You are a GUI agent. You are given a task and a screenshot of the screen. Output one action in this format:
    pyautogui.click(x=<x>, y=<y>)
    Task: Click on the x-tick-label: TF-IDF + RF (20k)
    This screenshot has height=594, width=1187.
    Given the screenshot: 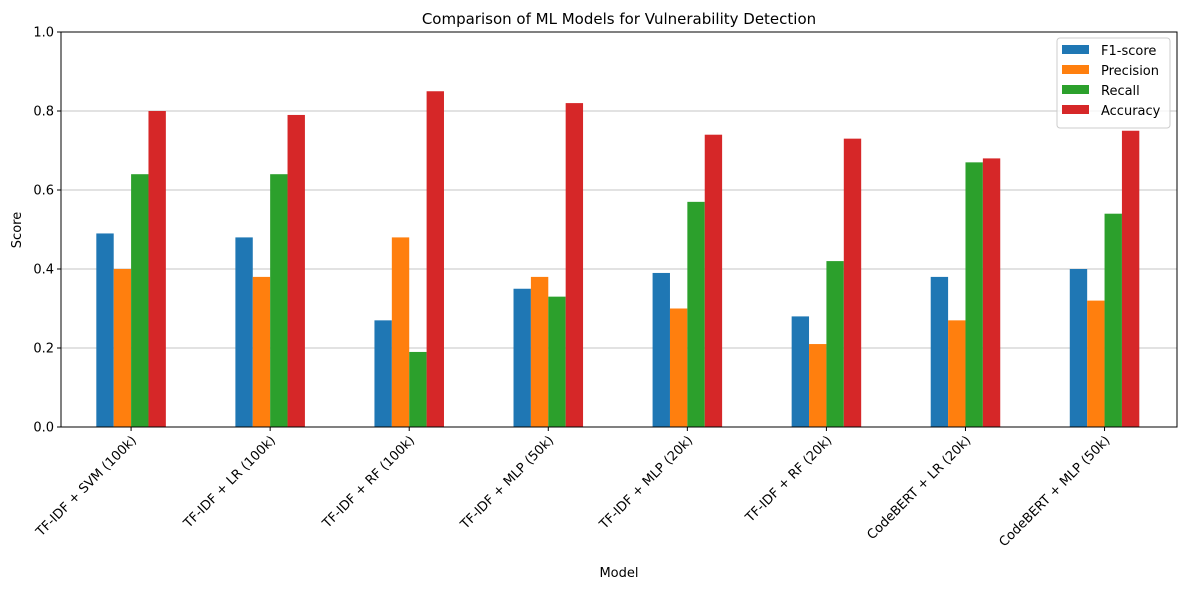 What is the action you would take?
    pyautogui.click(x=788, y=479)
    